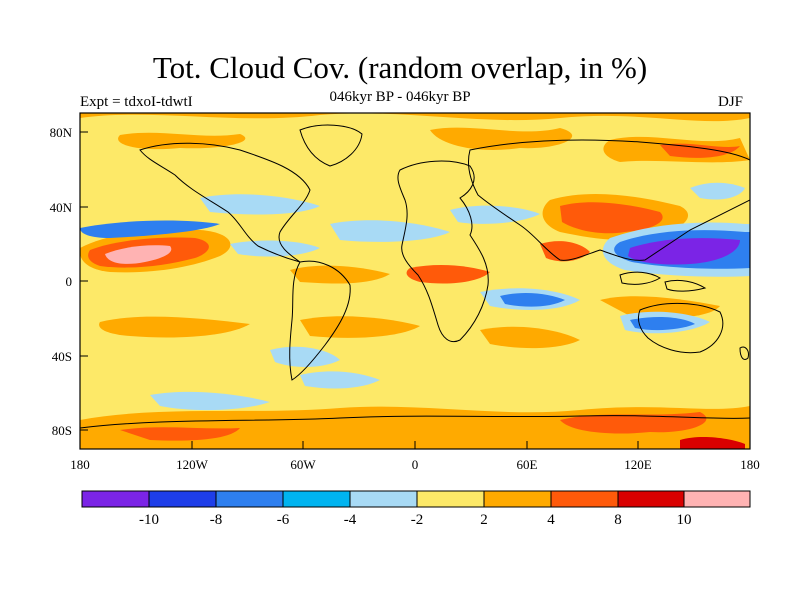 The width and height of the screenshot is (800, 600). I want to click on x-tick-label: 0, so click(415, 464).